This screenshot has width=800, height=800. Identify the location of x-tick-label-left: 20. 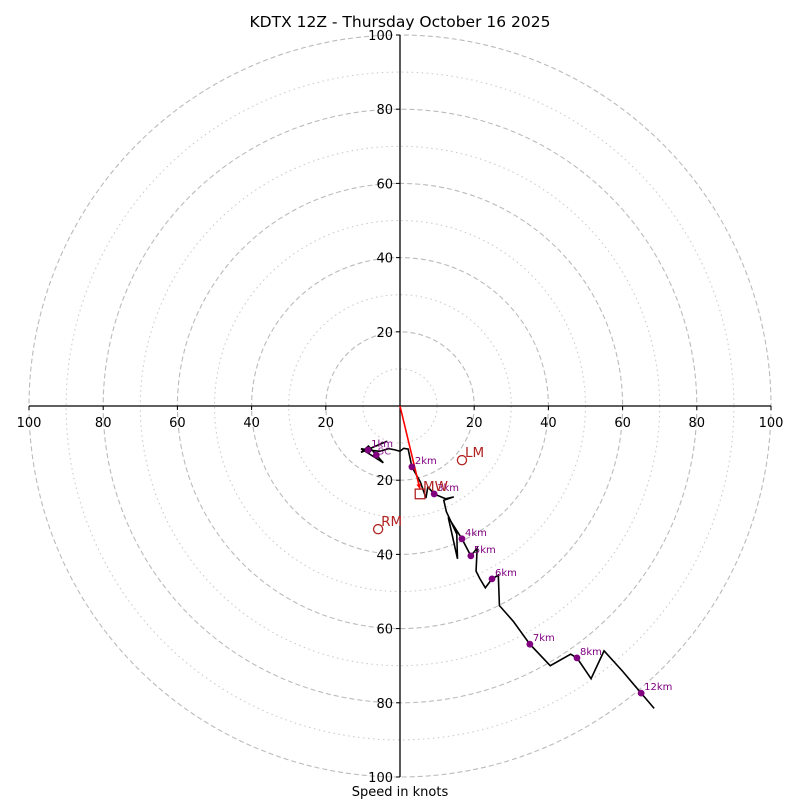
(326, 423).